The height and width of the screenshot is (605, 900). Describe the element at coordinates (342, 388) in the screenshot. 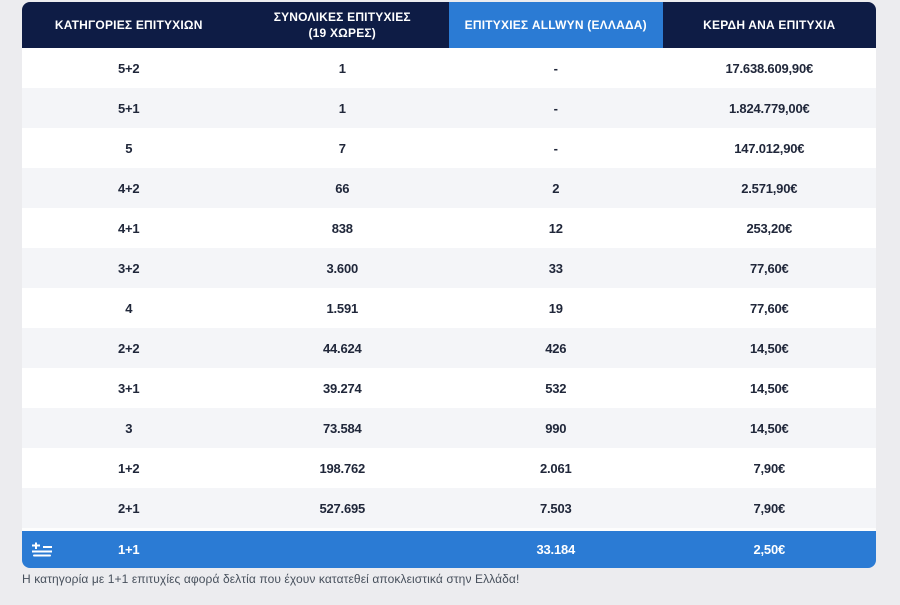

I see `total-wins-cell: 39.274` at that location.